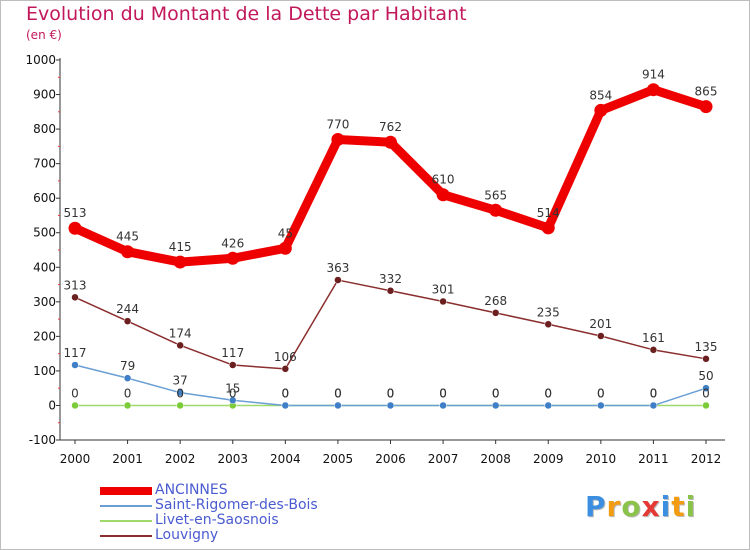 This screenshot has height=550, width=750. What do you see at coordinates (631, 506) in the screenshot?
I see `logo-letter: o` at bounding box center [631, 506].